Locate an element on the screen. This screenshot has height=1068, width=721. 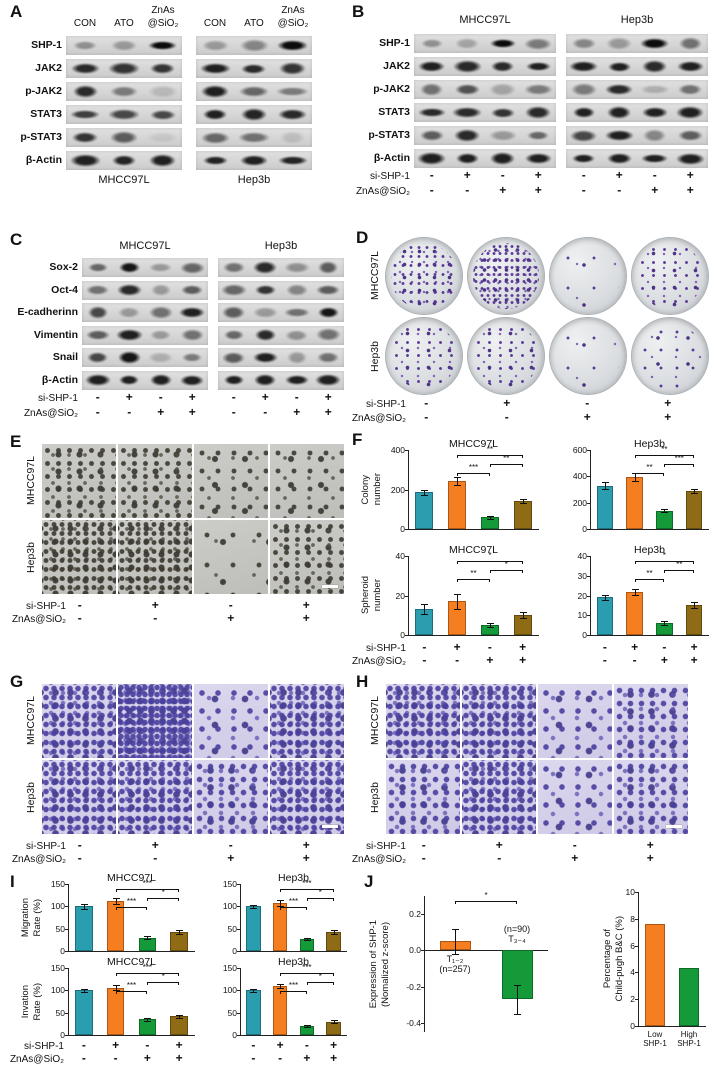
sig-label: * is located at coordinates (163, 976).